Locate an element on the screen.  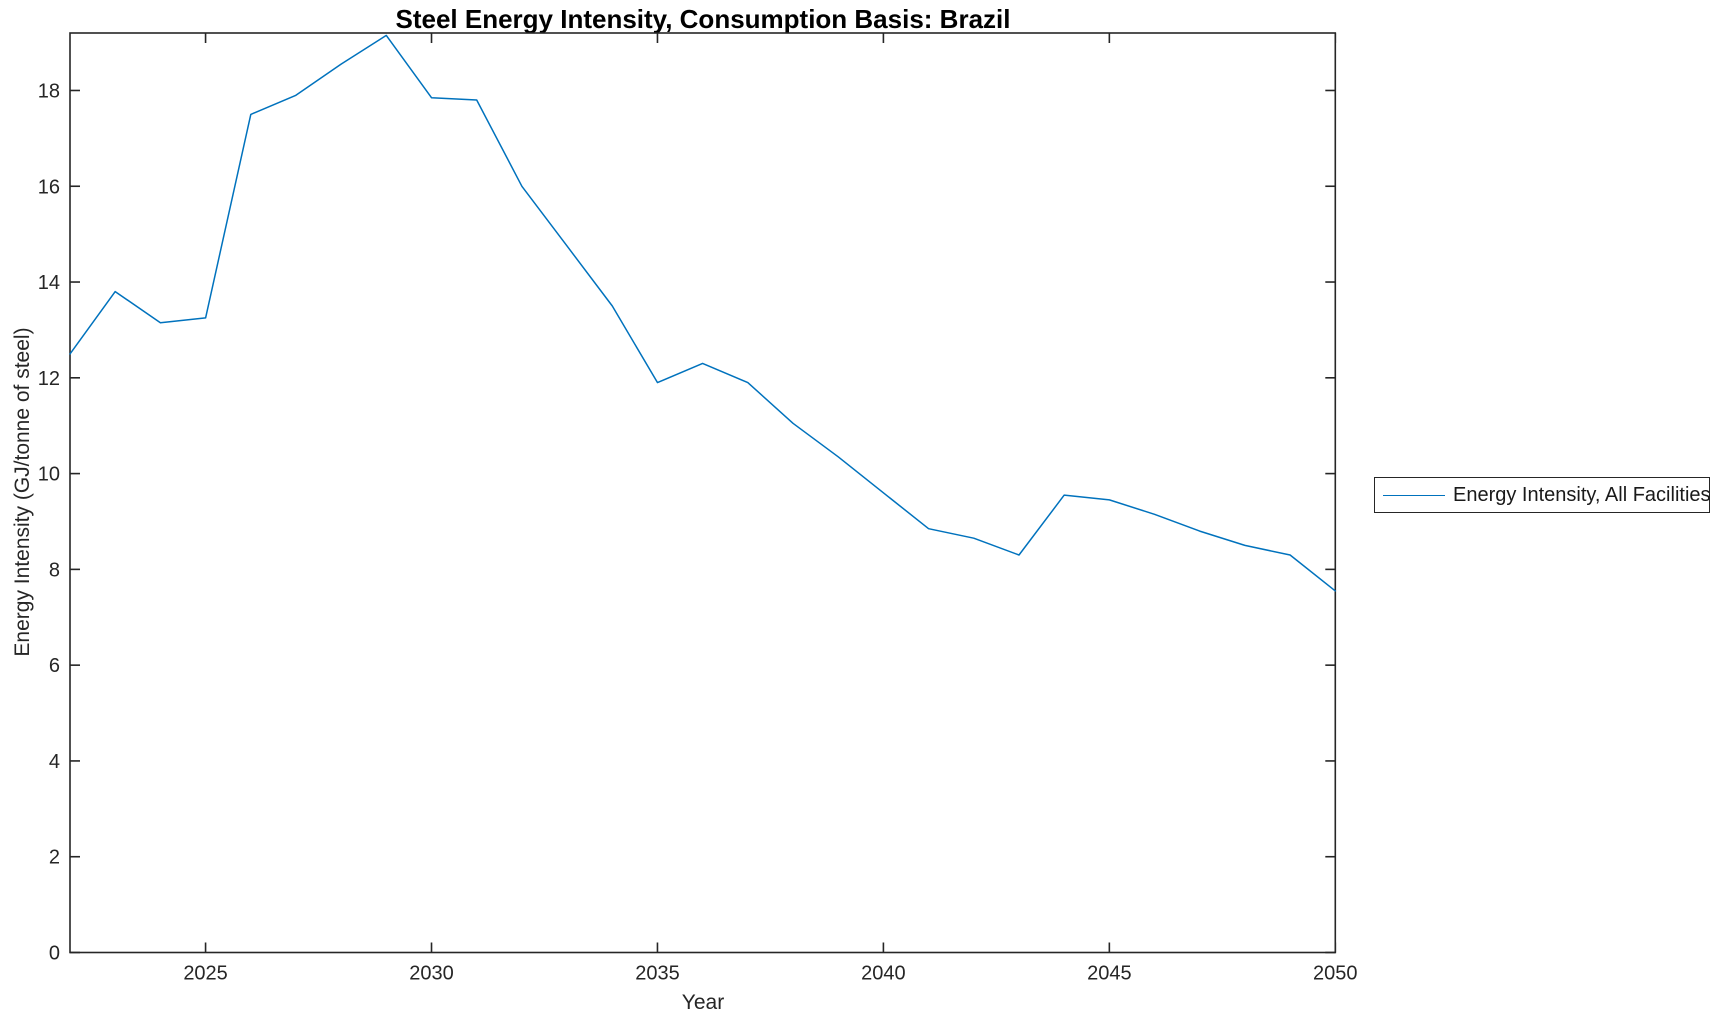
y-tick-label: 8 is located at coordinates (54, 570).